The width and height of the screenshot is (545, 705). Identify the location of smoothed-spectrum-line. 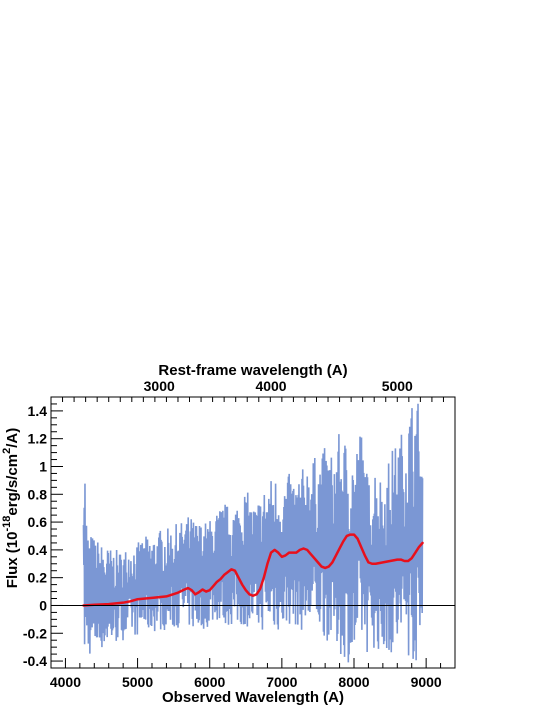
(253, 570).